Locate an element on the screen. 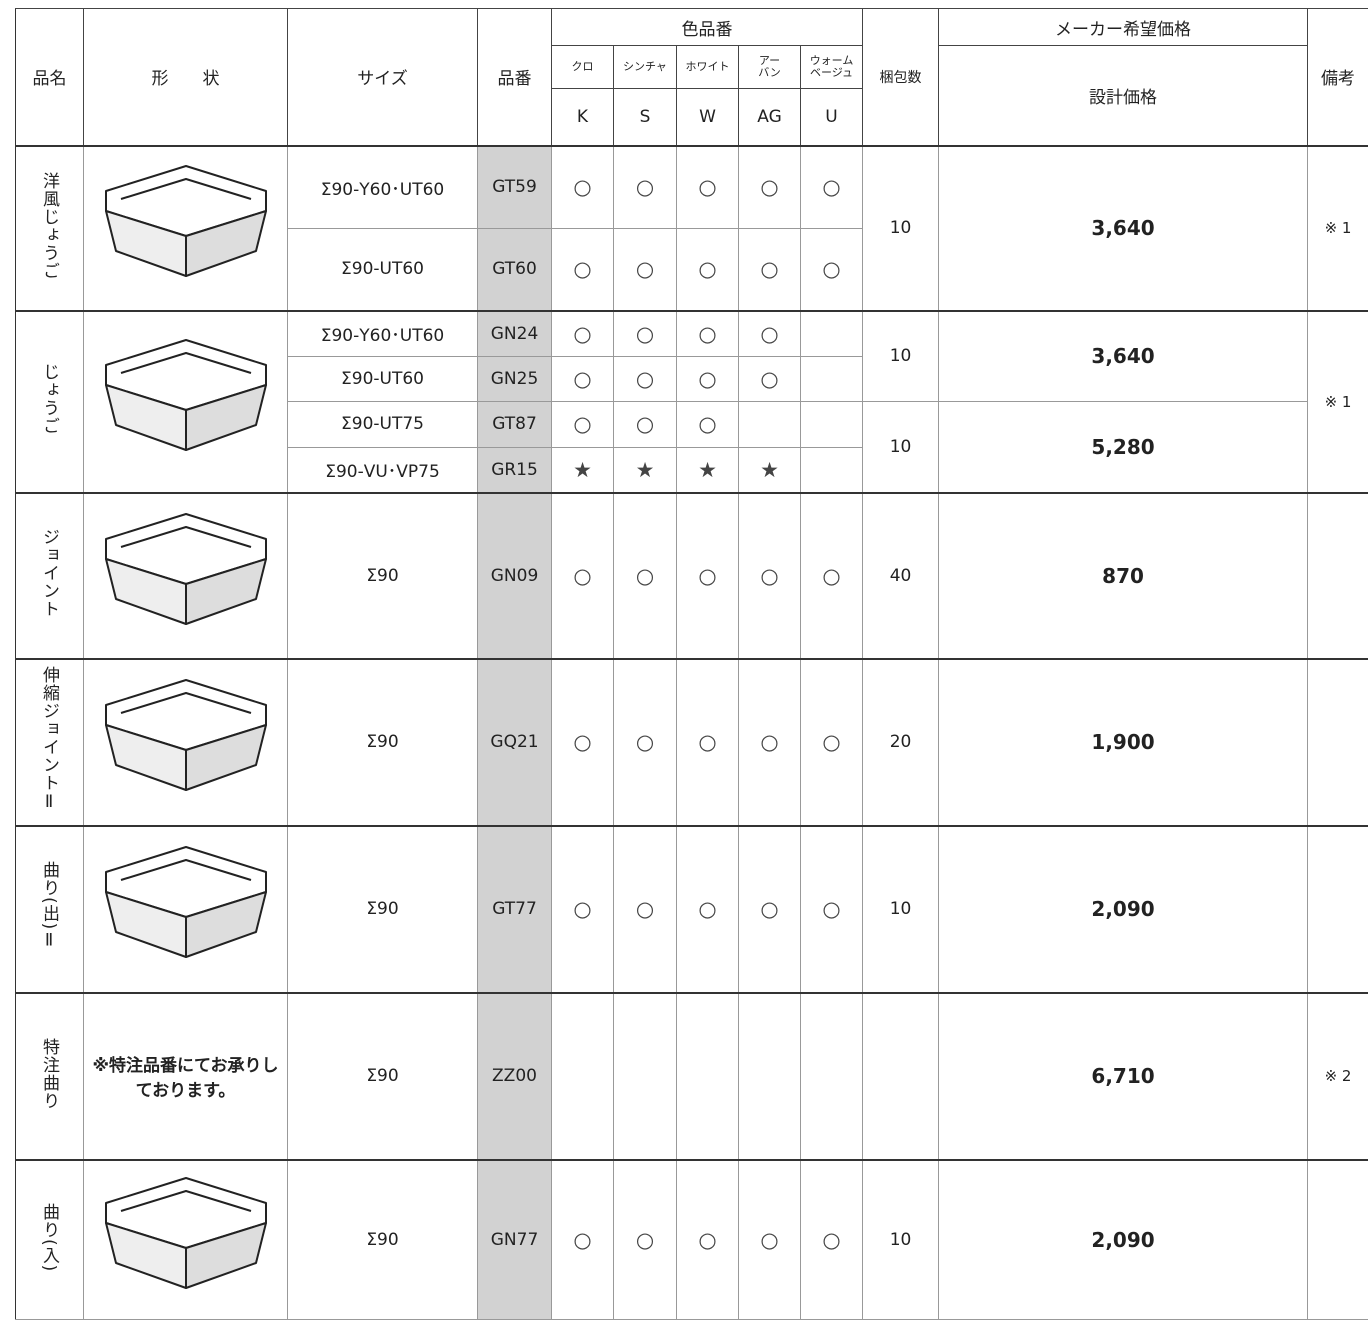 The width and height of the screenshot is (1368, 1320). color-code: W is located at coordinates (708, 117).